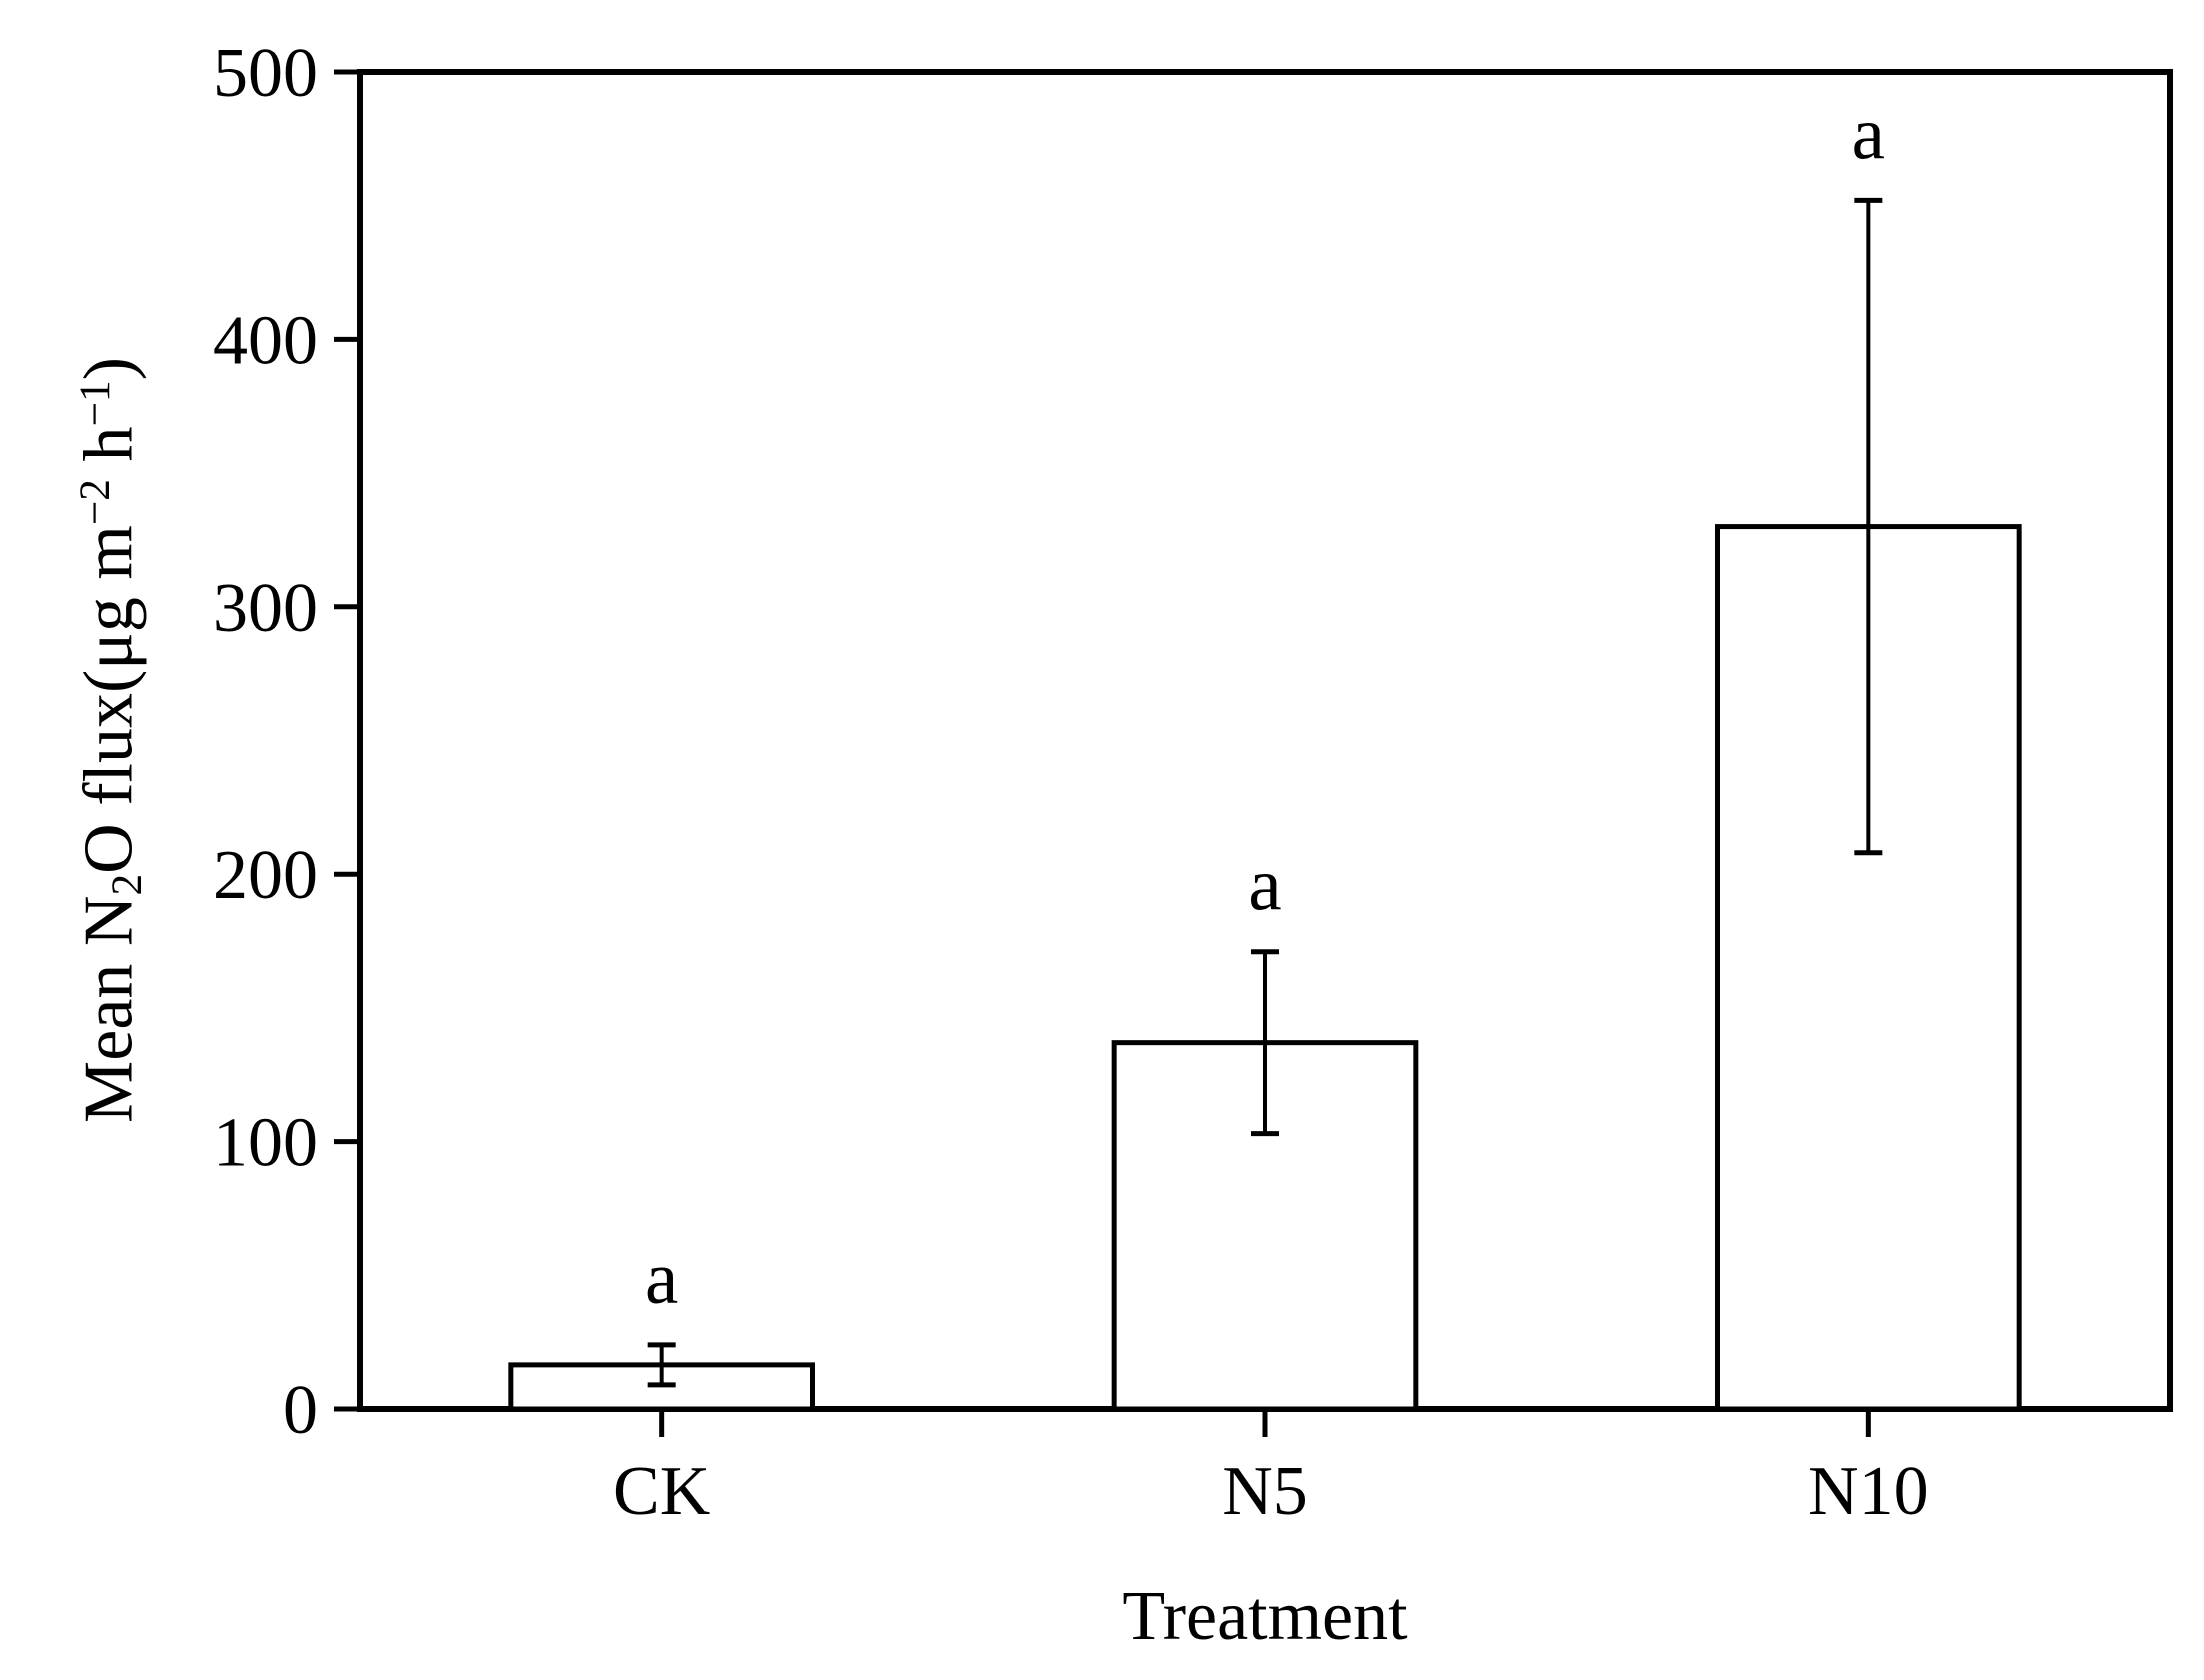 Image resolution: width=2204 pixels, height=1680 pixels. Describe the element at coordinates (265, 608) in the screenshot. I see `y-axis-tick-label: 300` at that location.